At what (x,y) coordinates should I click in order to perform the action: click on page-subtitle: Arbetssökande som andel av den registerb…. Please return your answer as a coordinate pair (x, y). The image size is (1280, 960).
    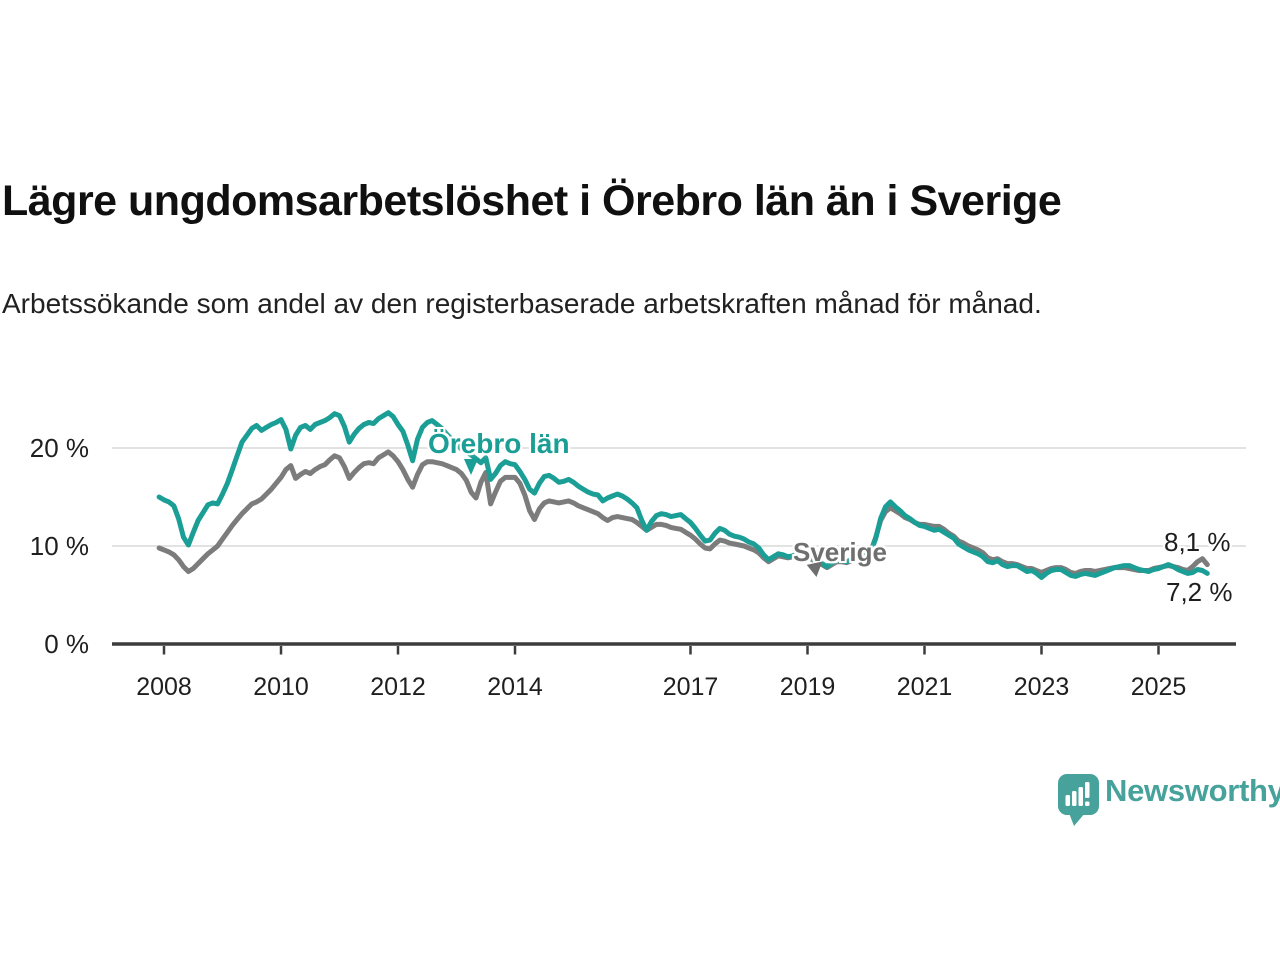
    Looking at the image, I should click on (522, 303).